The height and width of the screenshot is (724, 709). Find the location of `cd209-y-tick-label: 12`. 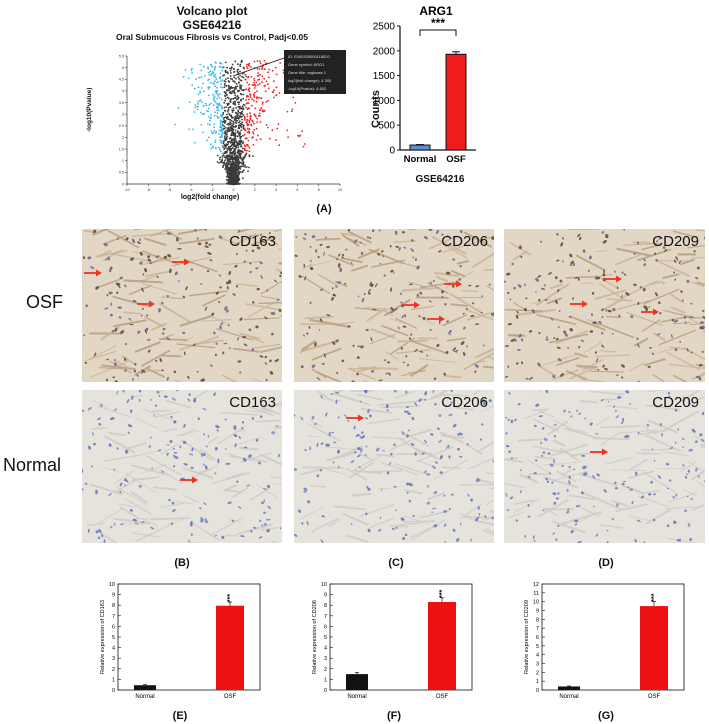

cd209-y-tick-label: 12 is located at coordinates (536, 585).